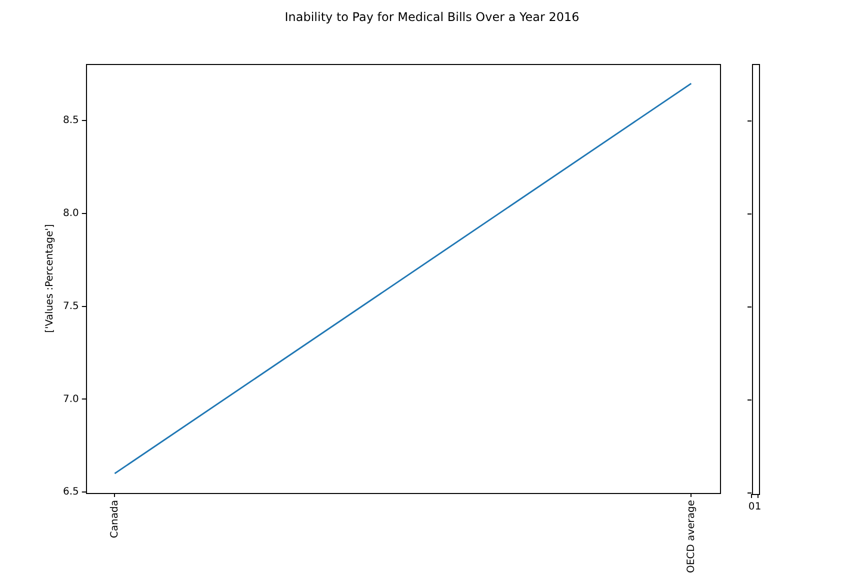  What do you see at coordinates (751, 507) in the screenshot?
I see `x-tick-label: 0` at bounding box center [751, 507].